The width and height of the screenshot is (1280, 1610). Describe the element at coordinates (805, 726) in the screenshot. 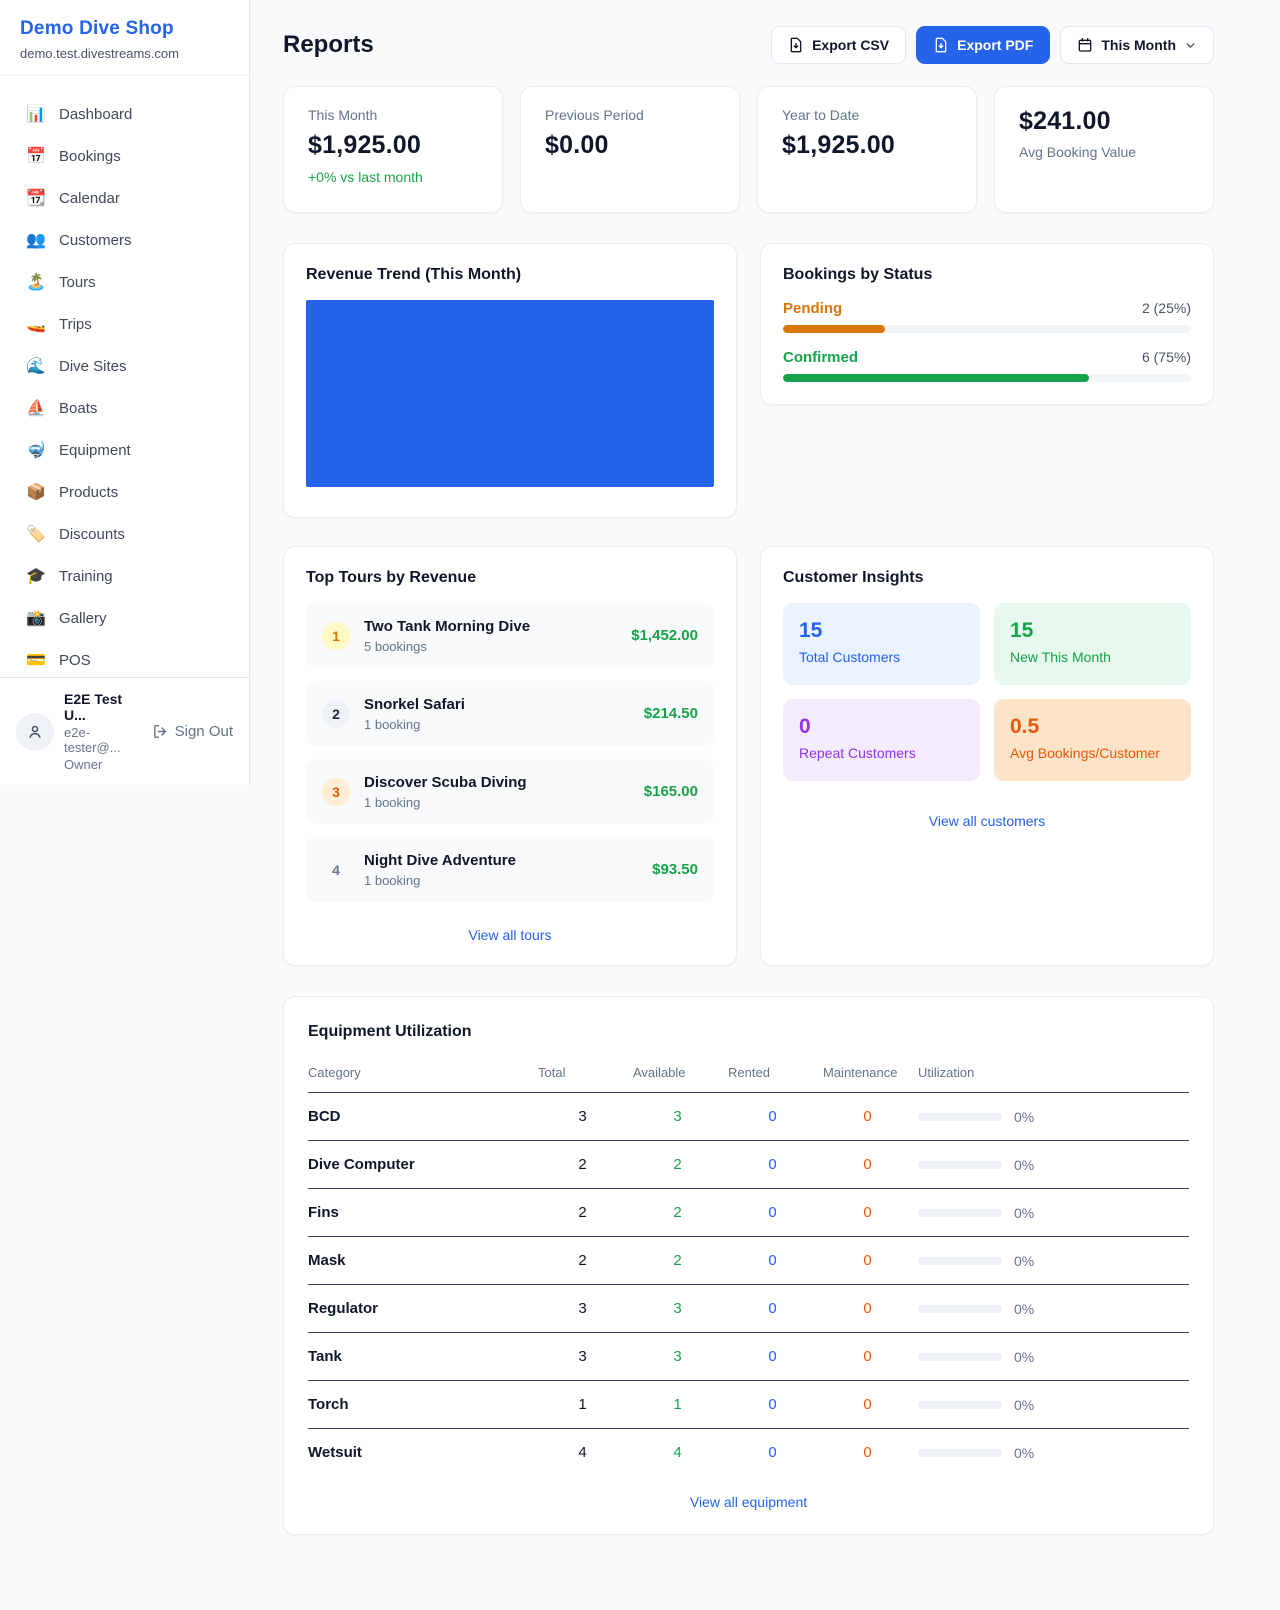

I see `insight-value: 0` at that location.